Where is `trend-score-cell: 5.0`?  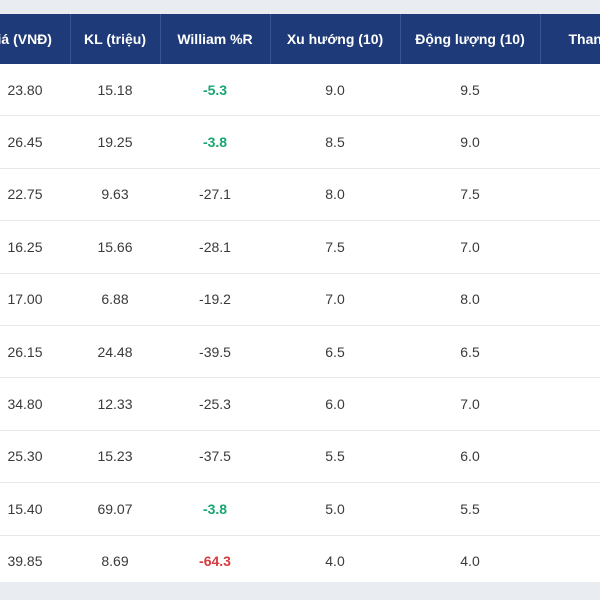
trend-score-cell: 5.0 is located at coordinates (335, 509).